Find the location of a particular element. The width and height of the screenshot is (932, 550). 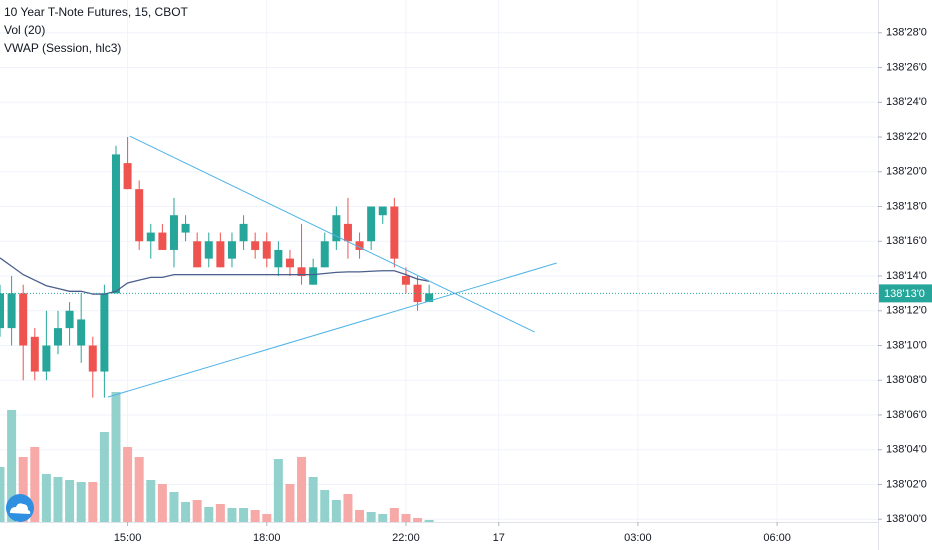

logo-cloud is located at coordinates (20, 508).